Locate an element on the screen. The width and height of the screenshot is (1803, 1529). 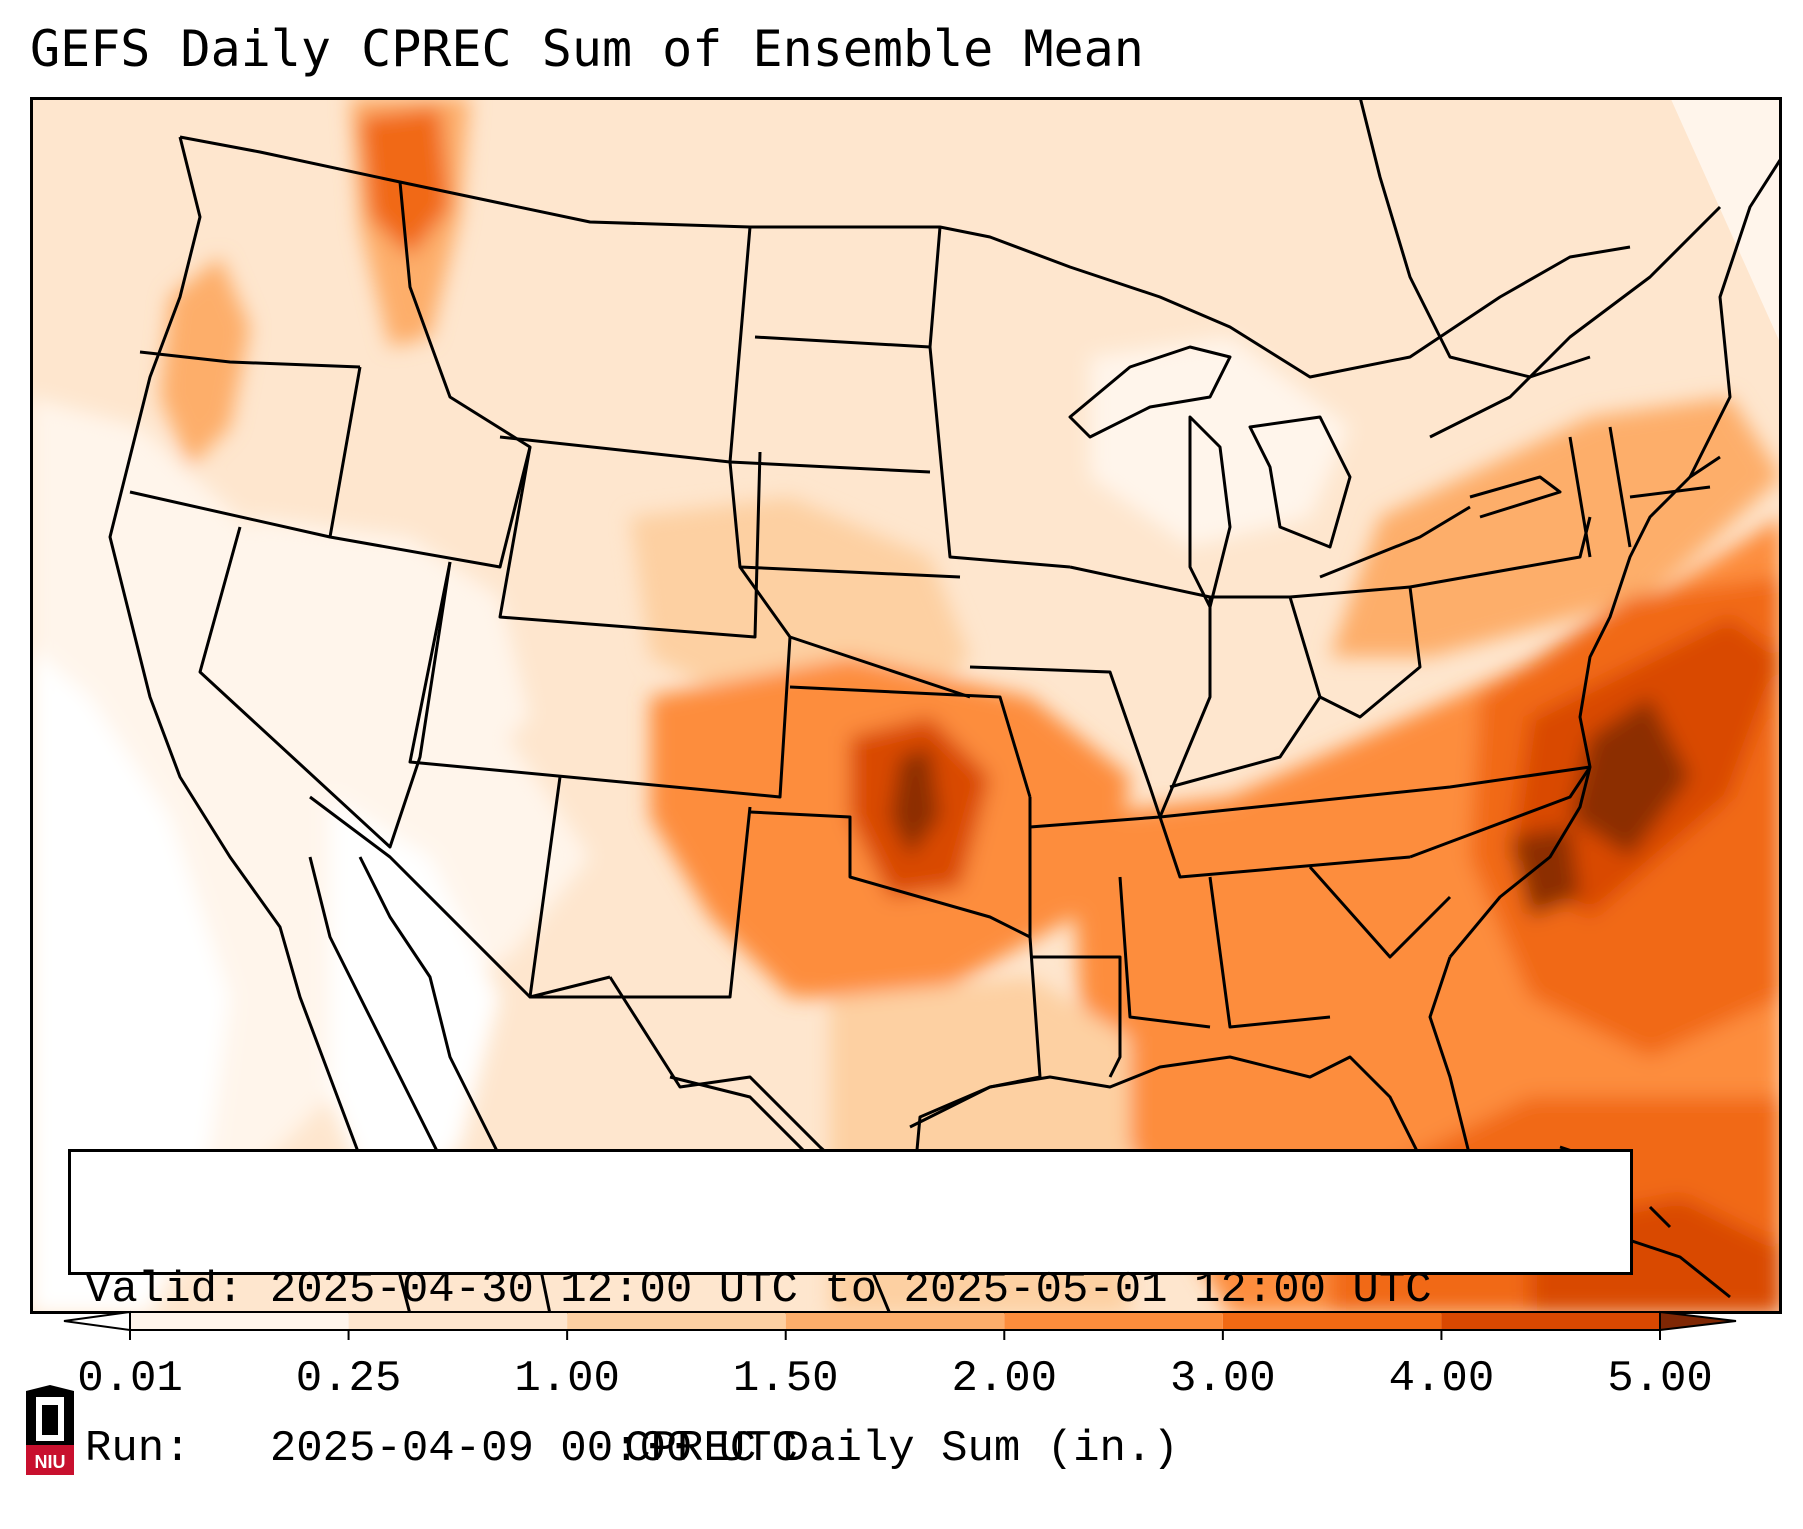
maritime-coast is located at coordinates (1735, 317).